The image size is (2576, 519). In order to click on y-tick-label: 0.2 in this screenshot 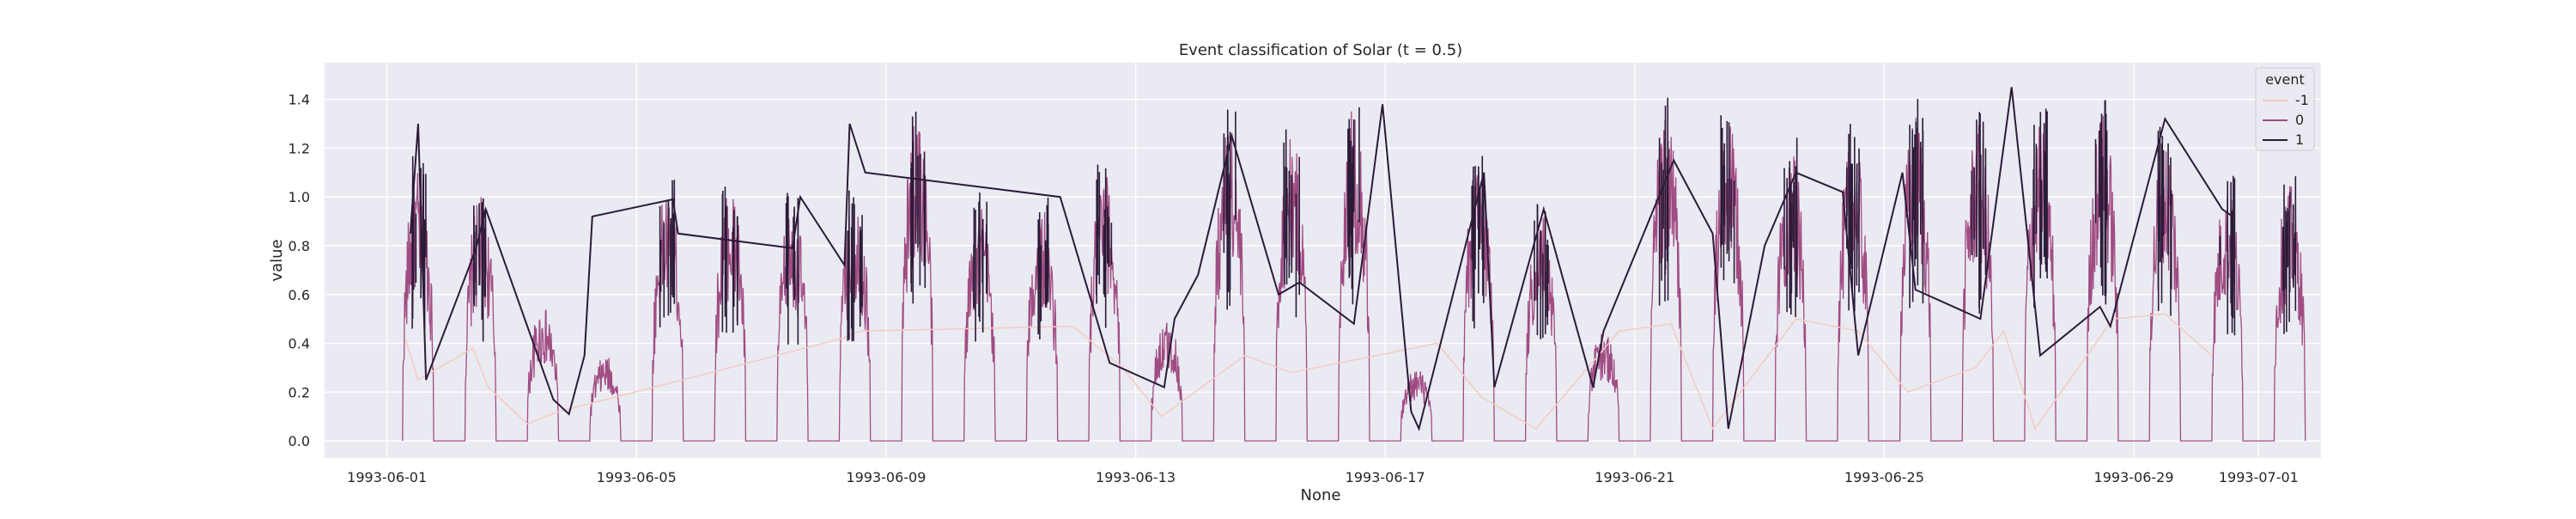, I will do `click(300, 392)`.